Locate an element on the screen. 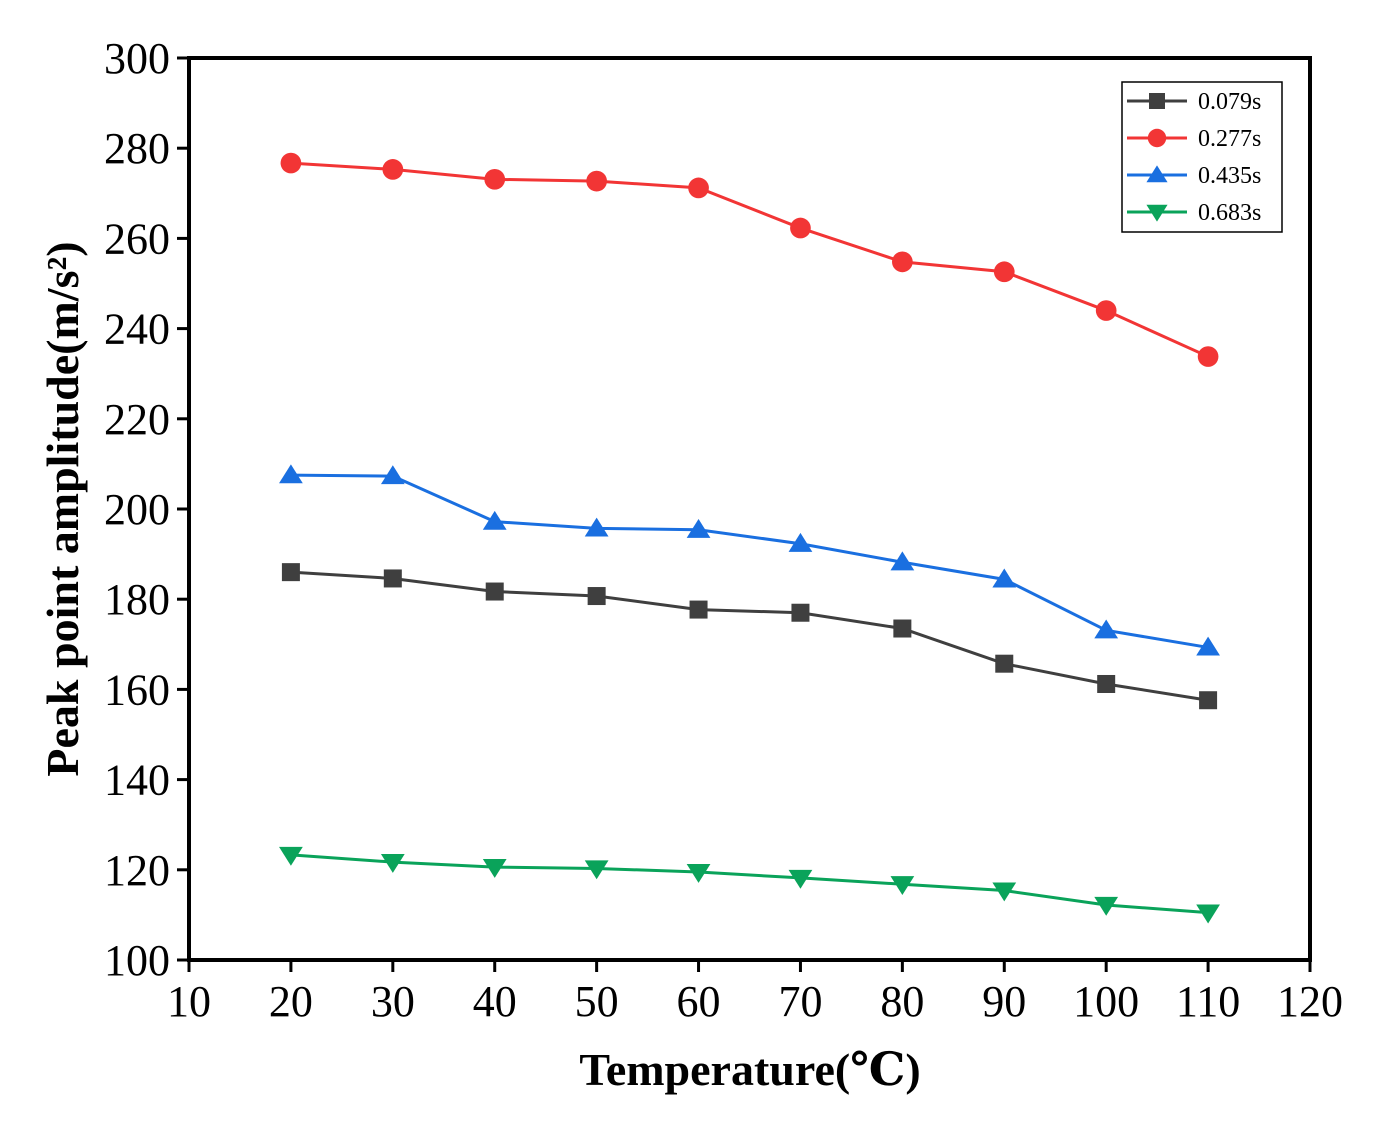 The width and height of the screenshot is (1397, 1146). x-axis-title: Temperature(℃) is located at coordinates (749, 1069).